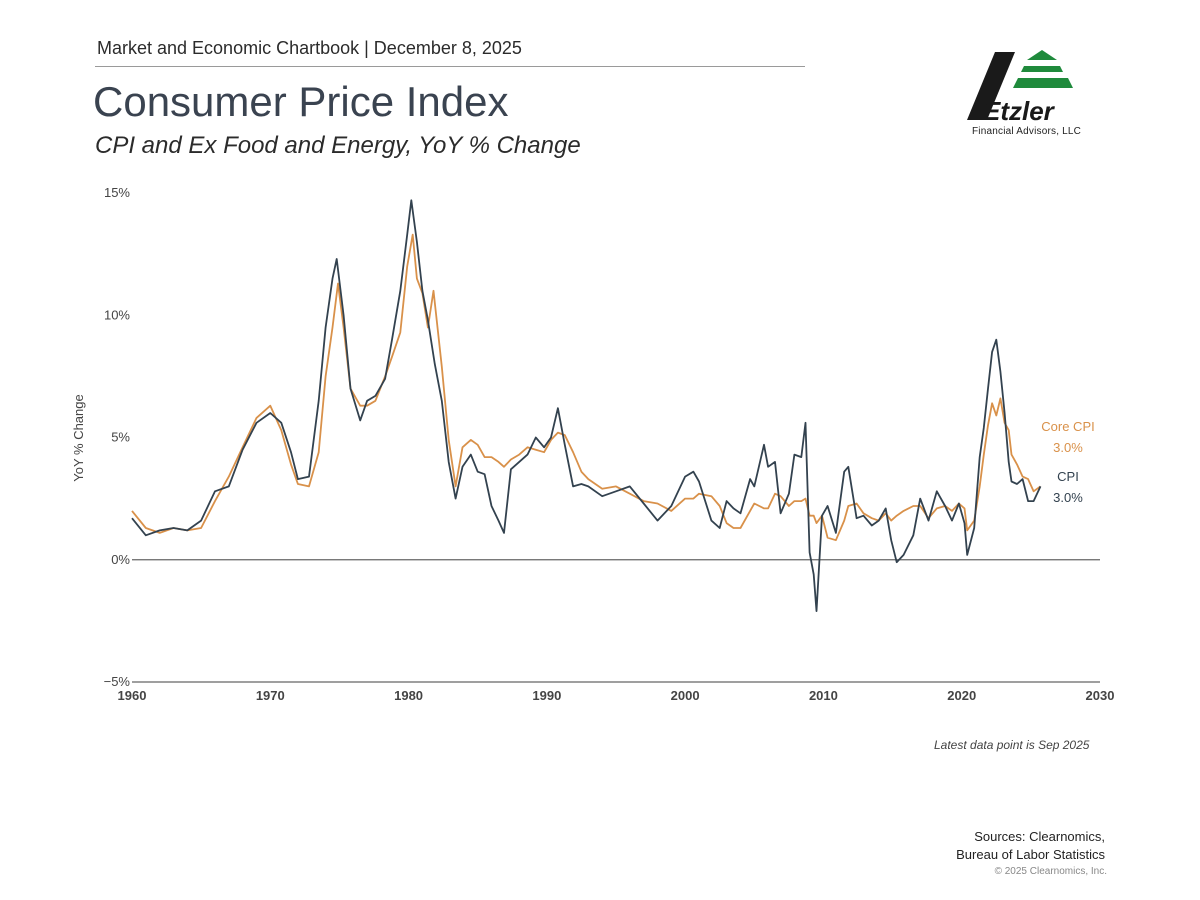 This screenshot has height=900, width=1200. Describe the element at coordinates (132, 695) in the screenshot. I see `x-tick-label: 1960` at that location.